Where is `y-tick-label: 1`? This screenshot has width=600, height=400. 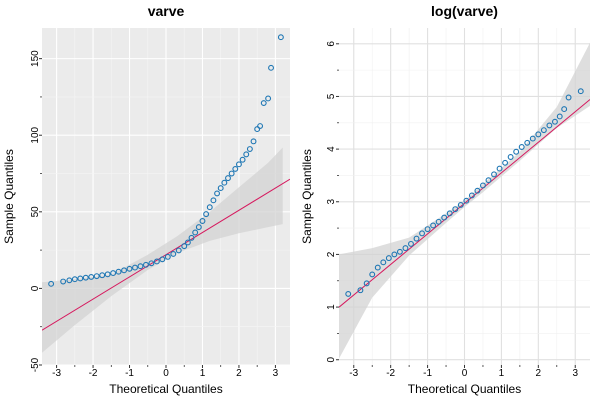 y-tick-label: 1 is located at coordinates (331, 307).